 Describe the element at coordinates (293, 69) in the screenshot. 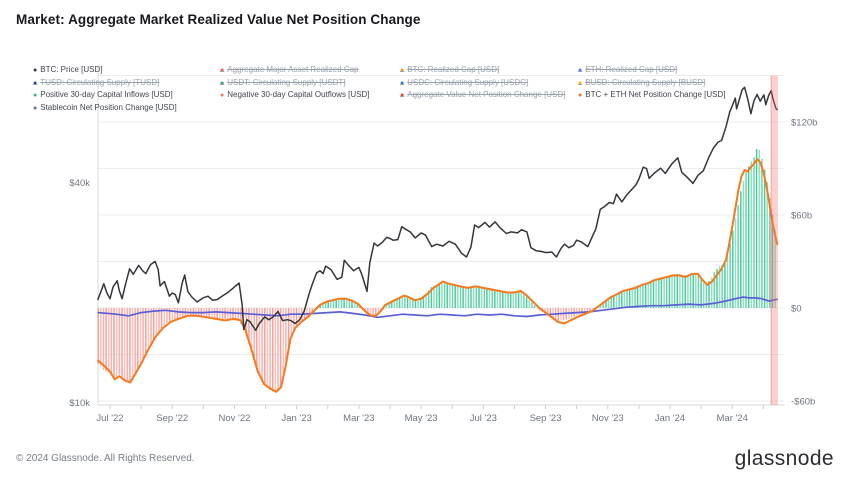

I see `legend-label: Aggregate Major Asset Realized Cap` at that location.